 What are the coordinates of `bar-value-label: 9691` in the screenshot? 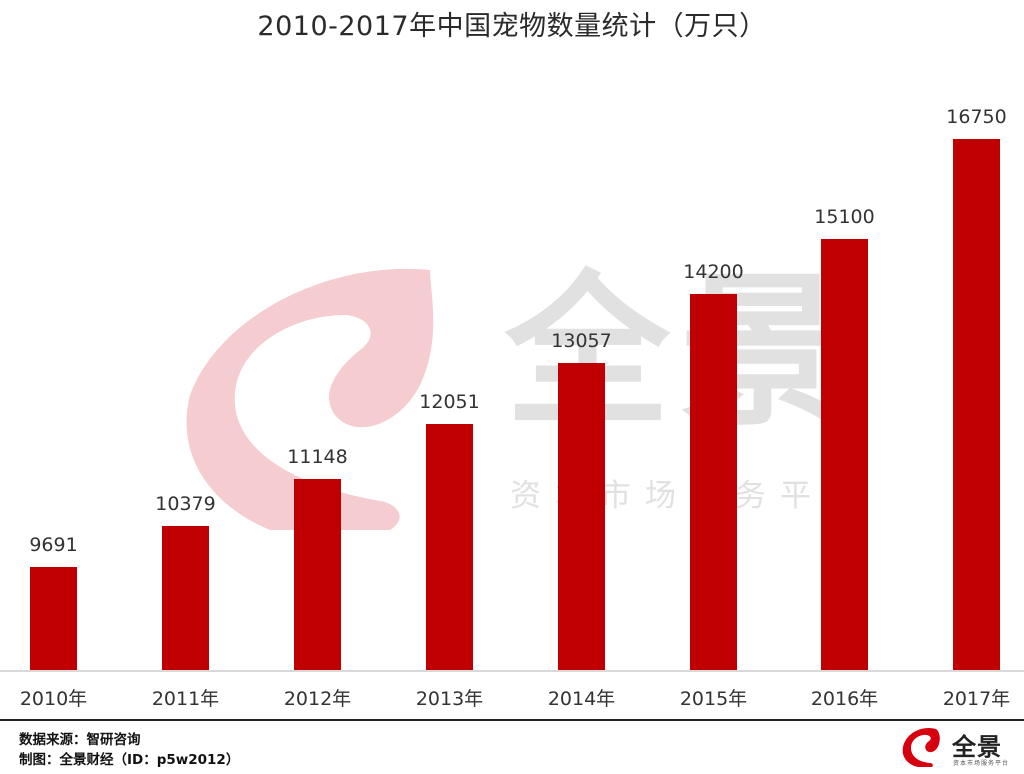 It's located at (53, 545).